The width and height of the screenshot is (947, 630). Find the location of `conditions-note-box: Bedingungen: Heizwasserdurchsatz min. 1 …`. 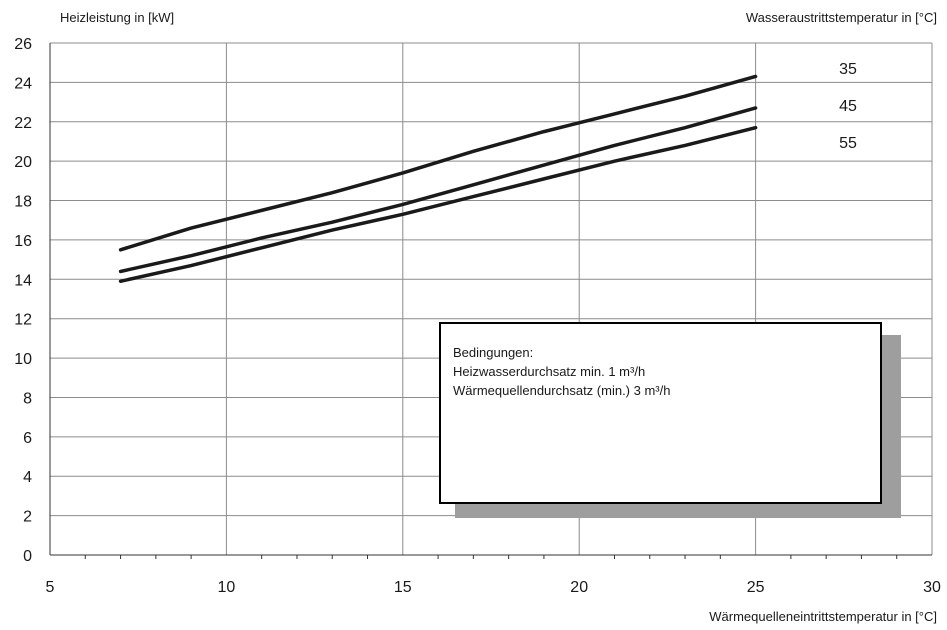

conditions-note-box: Bedingungen: Heizwasserdurchsatz min. 1 … is located at coordinates (660, 413).